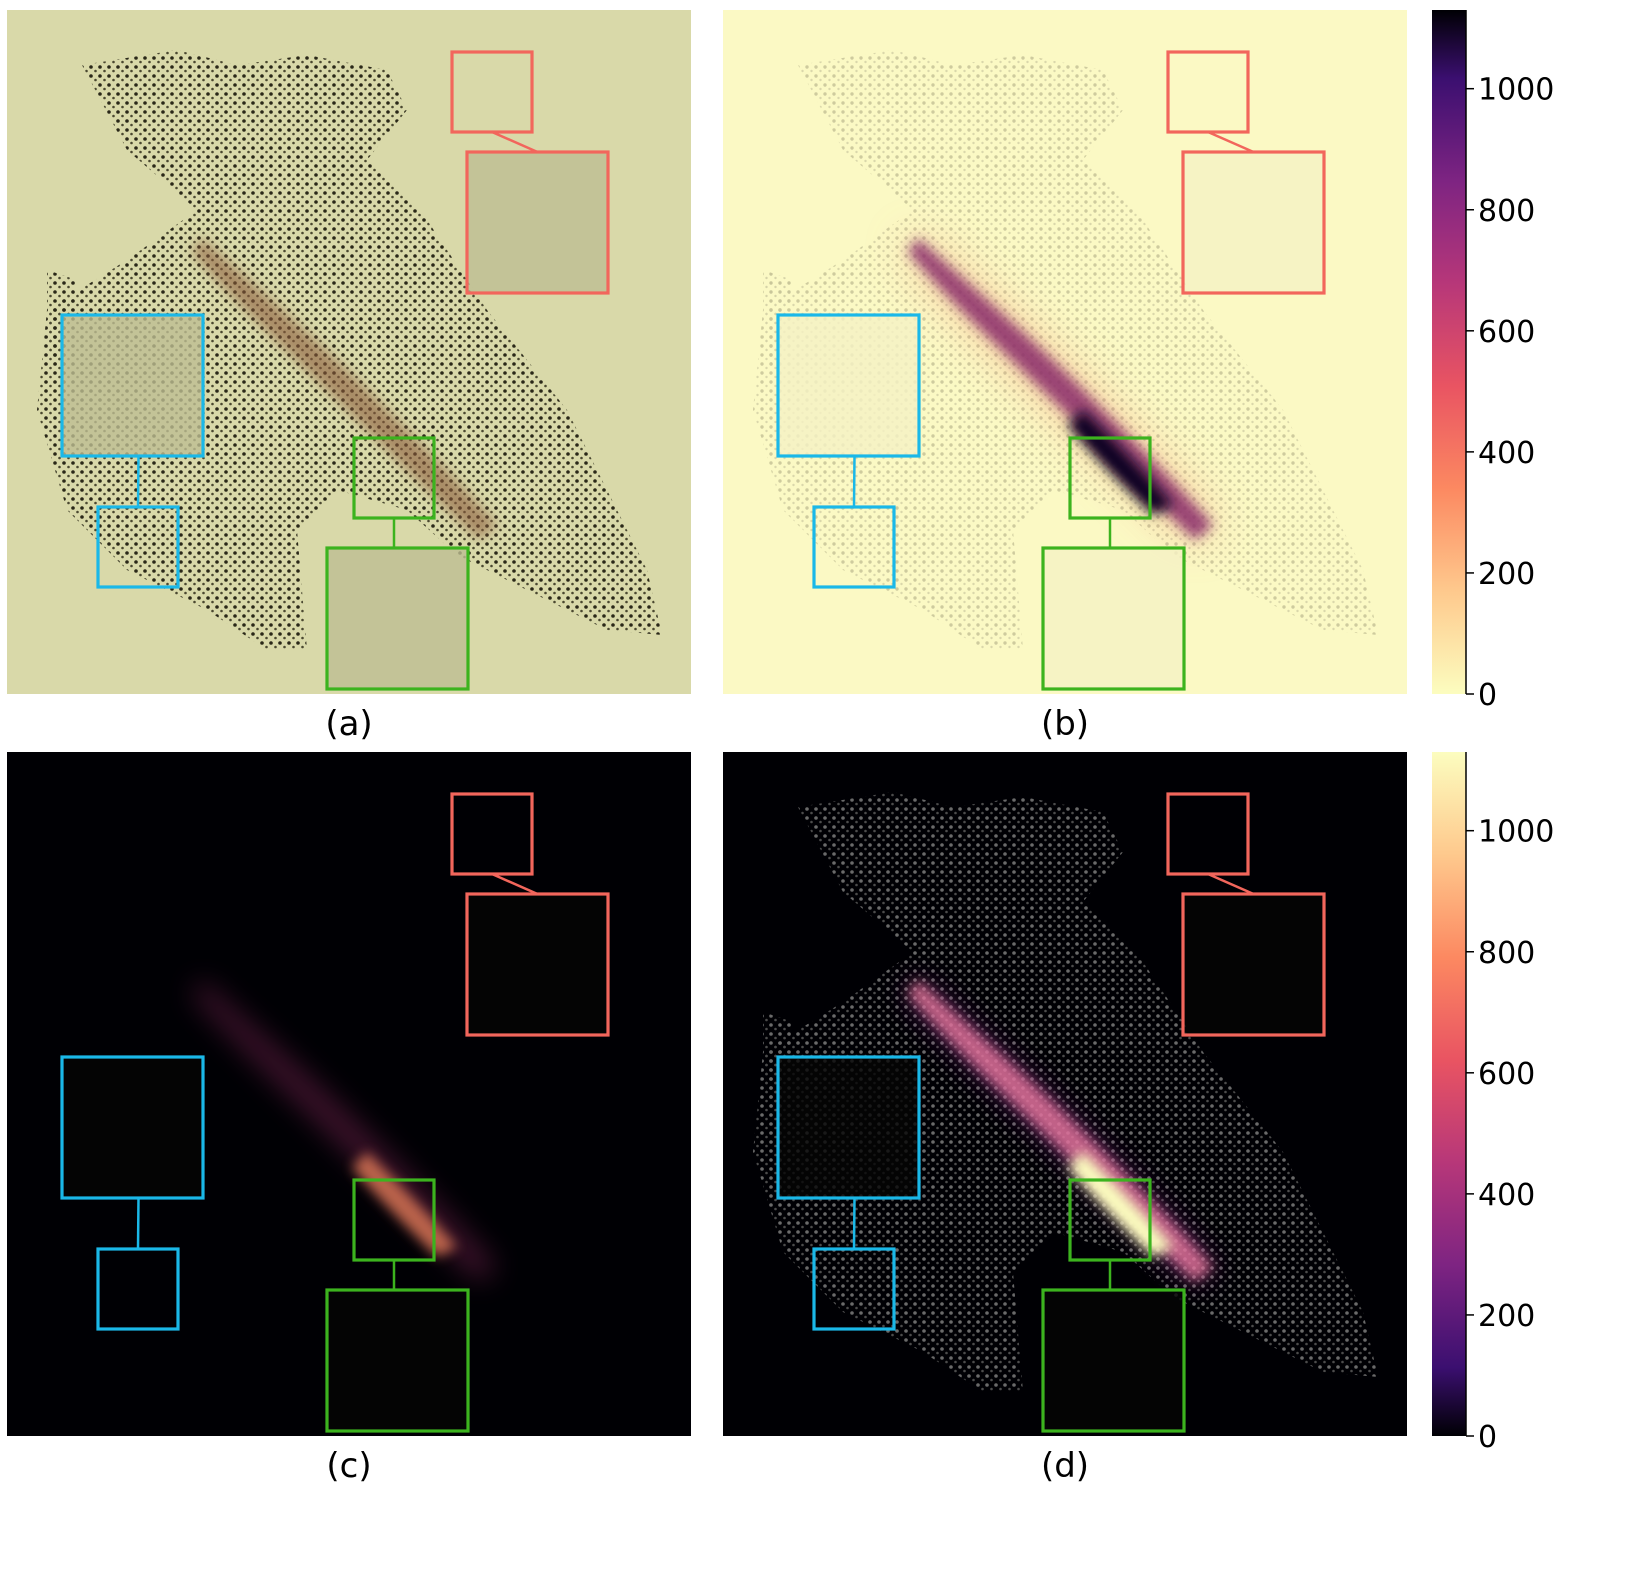 Image resolution: width=1644 pixels, height=1570 pixels. What do you see at coordinates (1120, 1204) in the screenshot?
I see `panel-d-density-core` at bounding box center [1120, 1204].